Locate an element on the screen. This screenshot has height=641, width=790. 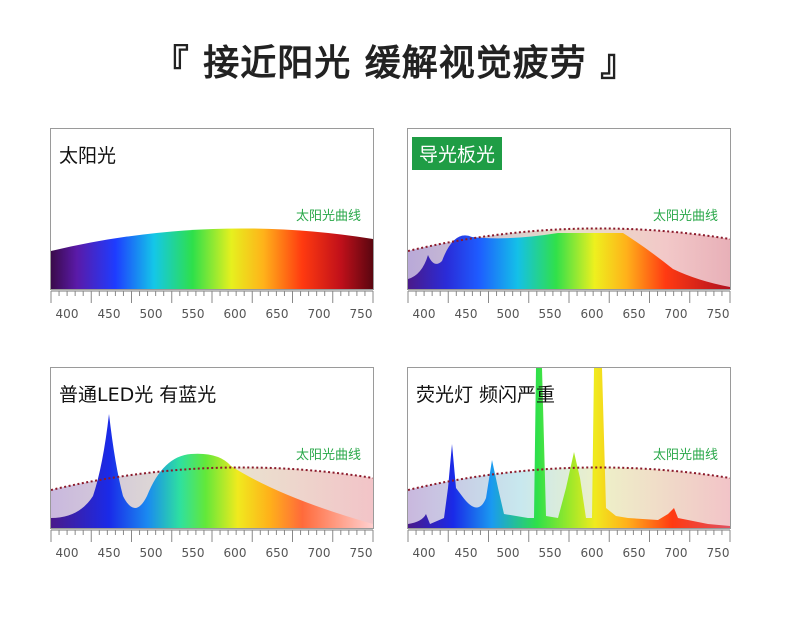
panel-light-guide: 导光板光 太阳光曲线 400 450 500 550 600 650 700 750 is located at coordinates (569, 208).